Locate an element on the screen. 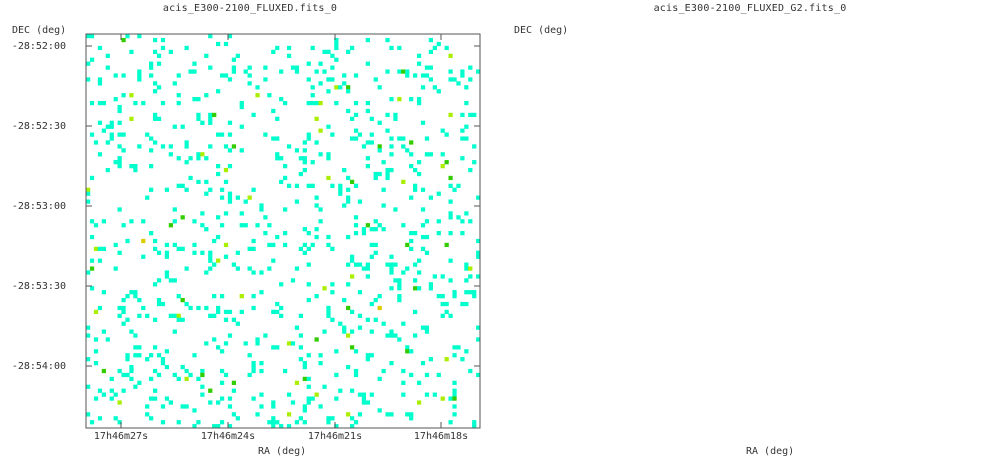 The width and height of the screenshot is (1000, 464). right-chart-title: acis_E300-2100_FLUXED_G2.fits_0 is located at coordinates (750, 8).